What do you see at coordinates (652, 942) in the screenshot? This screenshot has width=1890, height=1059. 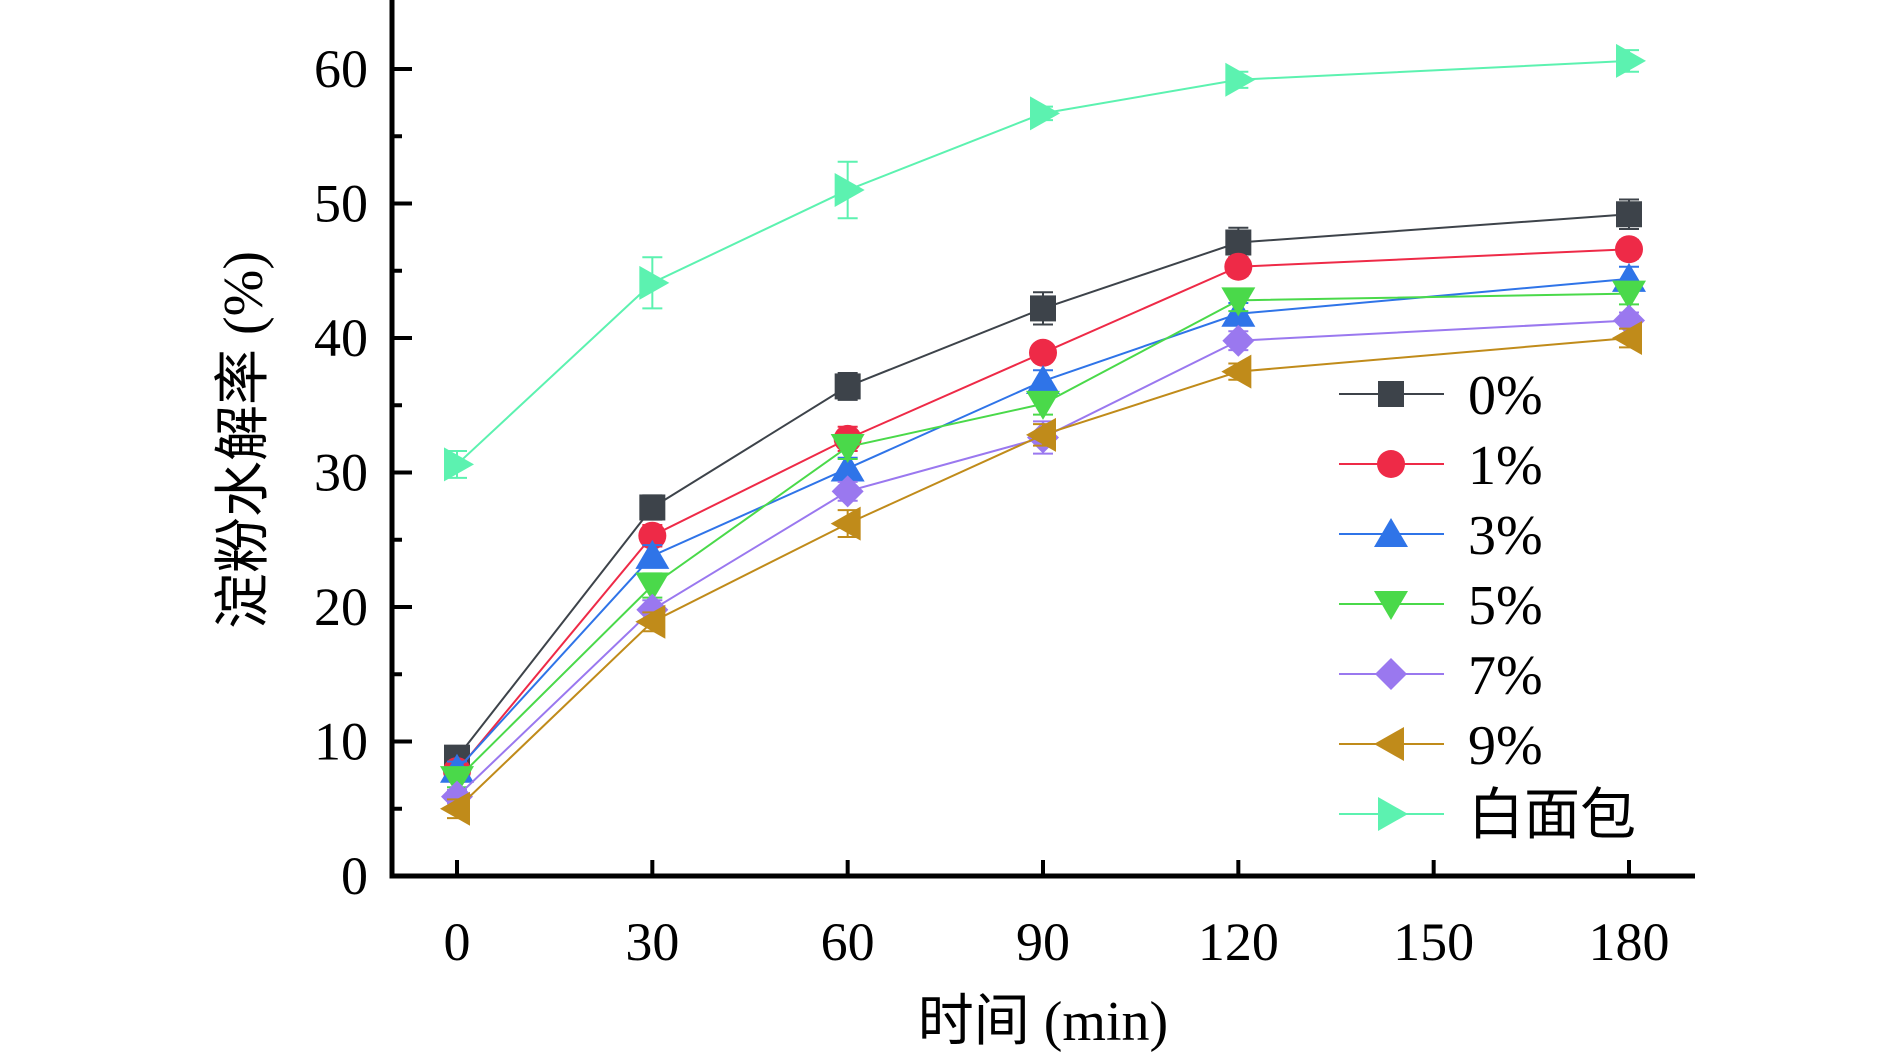 I see `x-tick-label: 30` at bounding box center [652, 942].